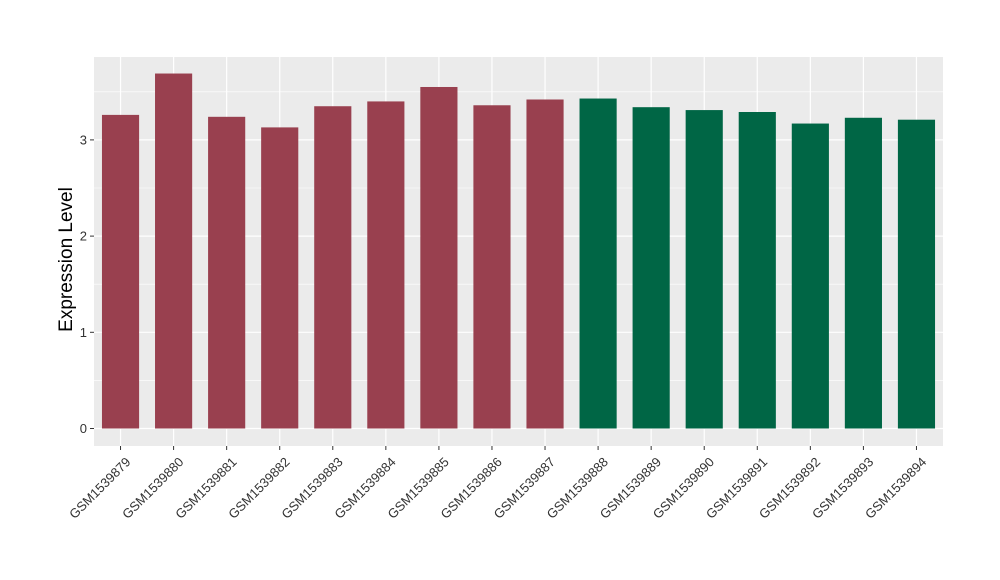 Image resolution: width=1000 pixels, height=580 pixels. I want to click on bar-GSM1539886, so click(492, 267).